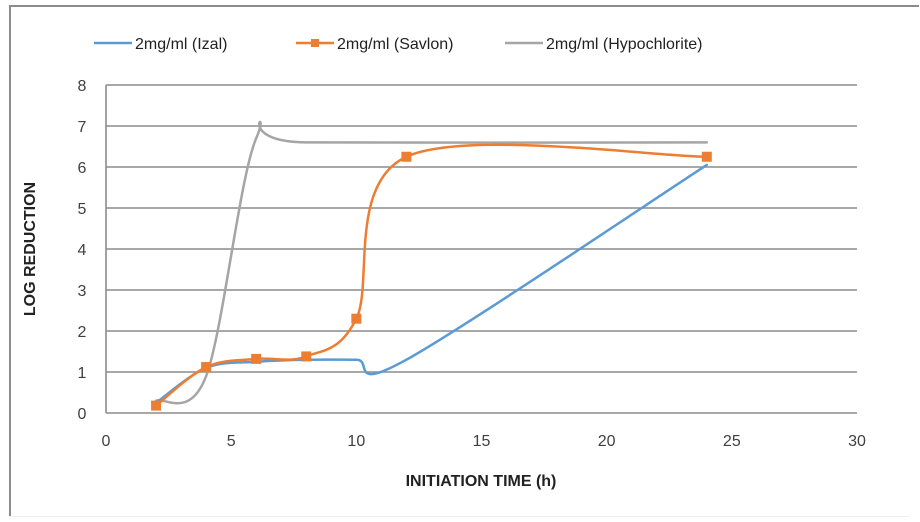 Image resolution: width=920 pixels, height=522 pixels. What do you see at coordinates (82, 373) in the screenshot?
I see `y-tick-label: 1` at bounding box center [82, 373].